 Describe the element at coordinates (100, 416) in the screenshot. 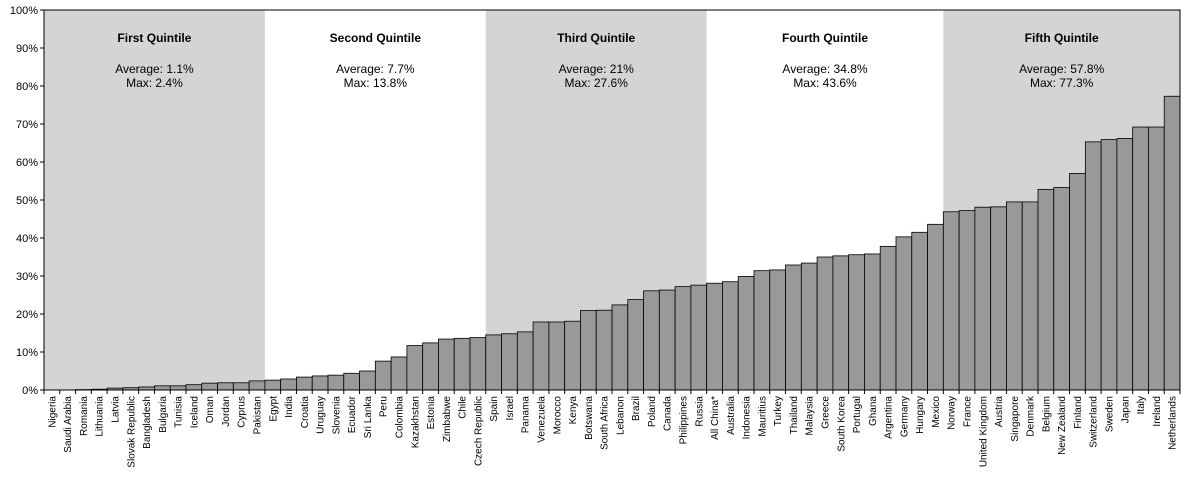

I see `x-tick-label: Lithuania` at that location.